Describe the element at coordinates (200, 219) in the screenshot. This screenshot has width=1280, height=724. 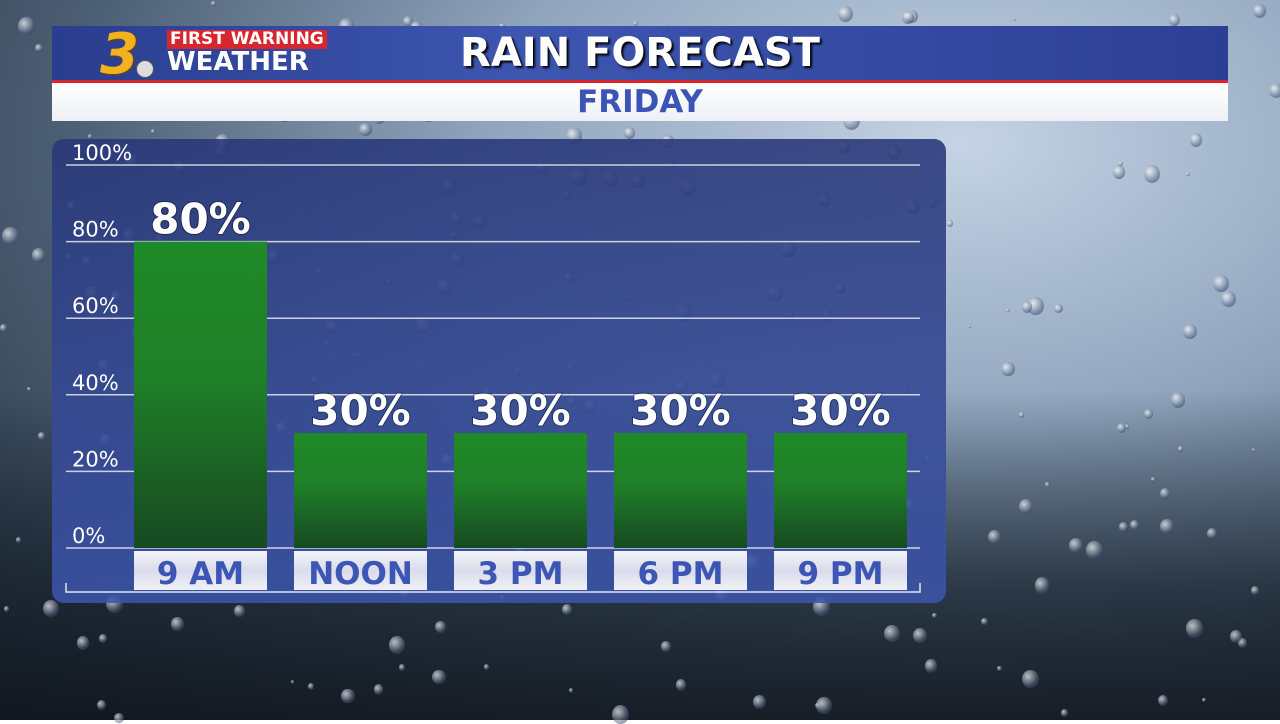
I see `data-label: 80%` at that location.